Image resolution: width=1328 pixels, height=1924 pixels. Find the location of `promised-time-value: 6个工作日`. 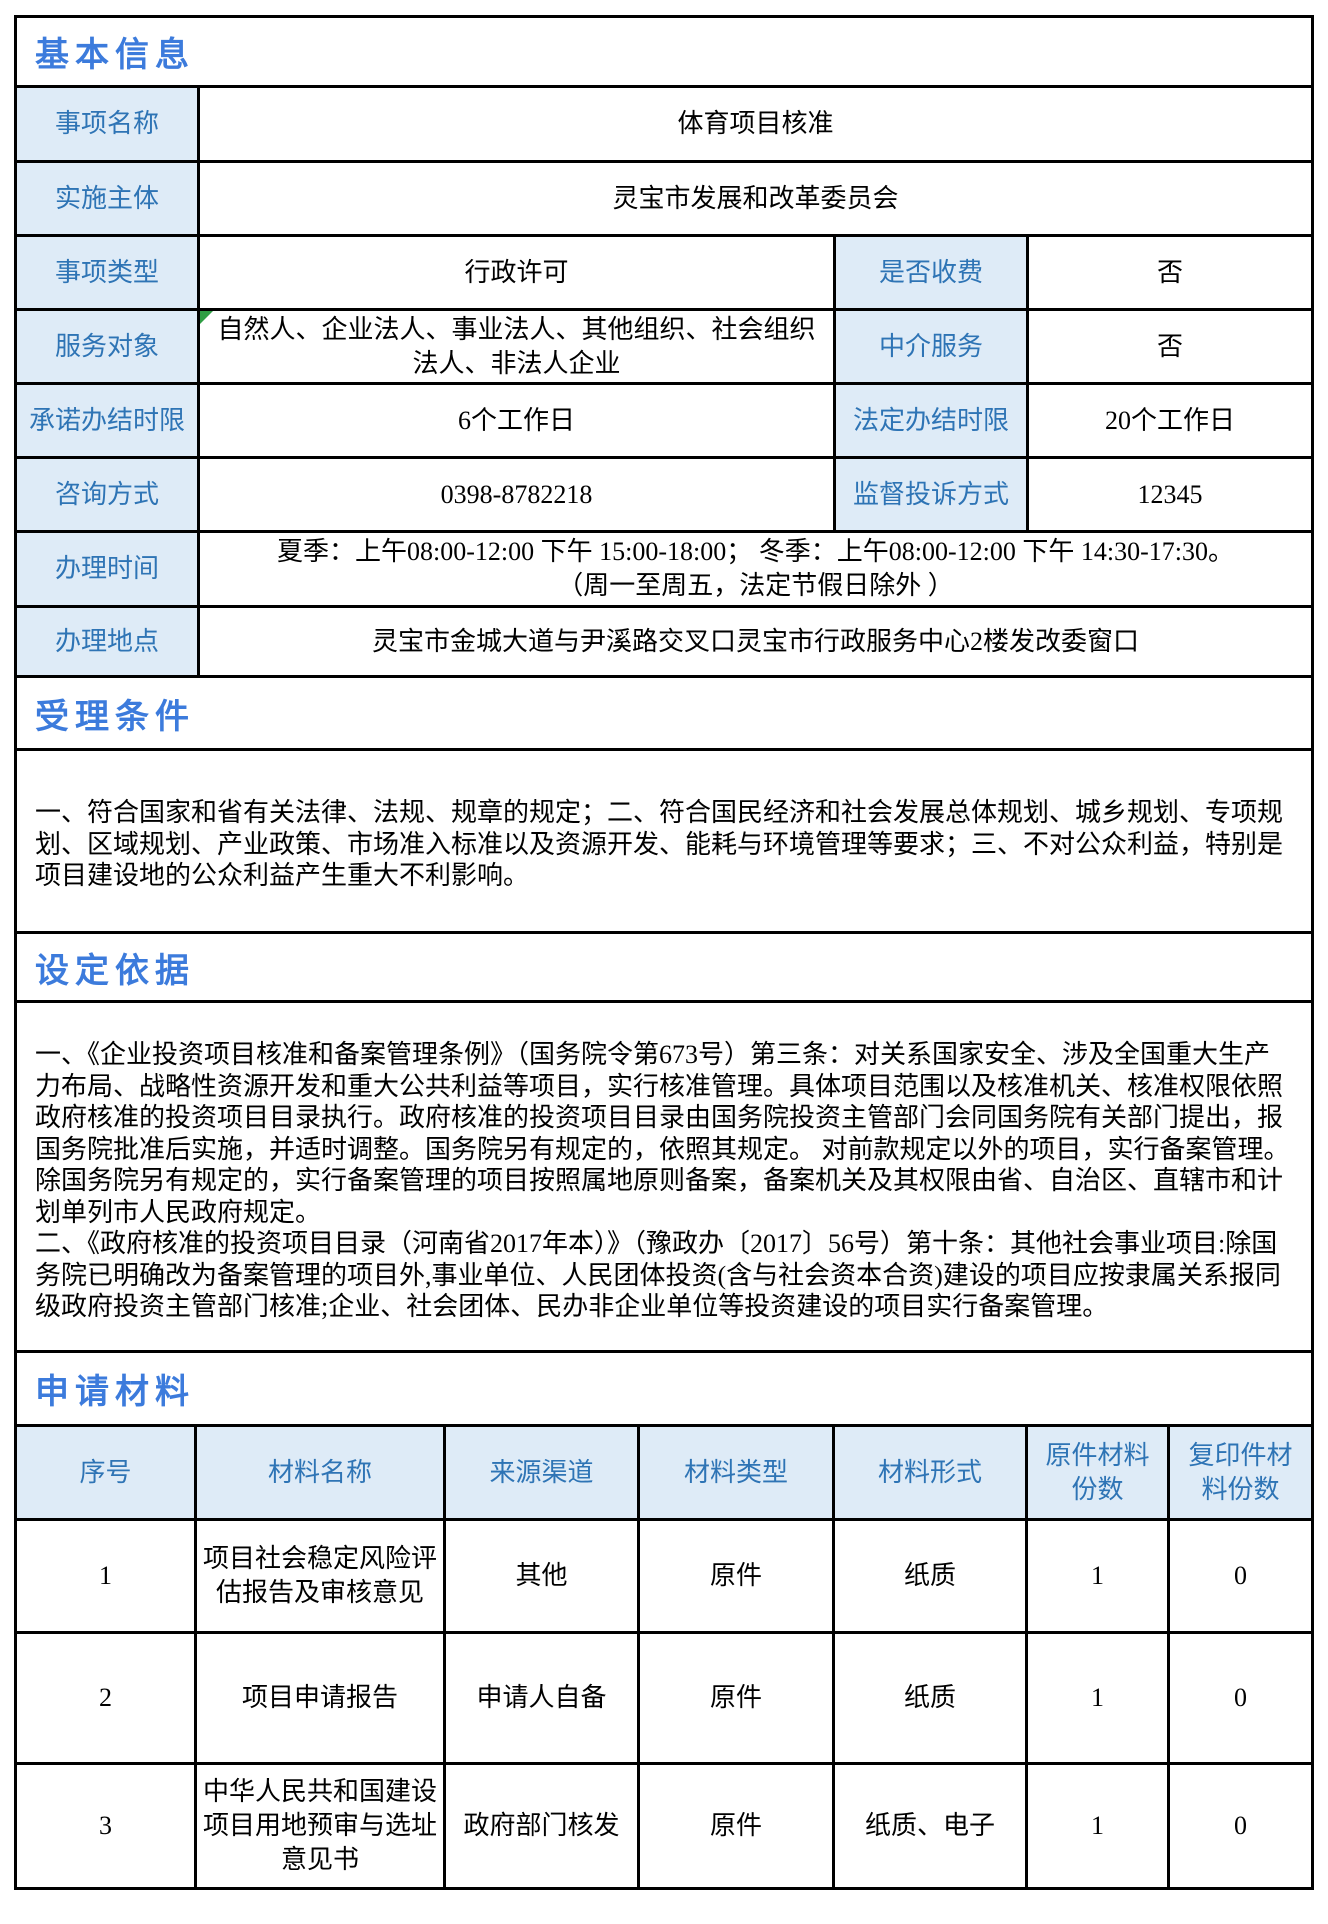

promised-time-value: 6个工作日 is located at coordinates (518, 422).